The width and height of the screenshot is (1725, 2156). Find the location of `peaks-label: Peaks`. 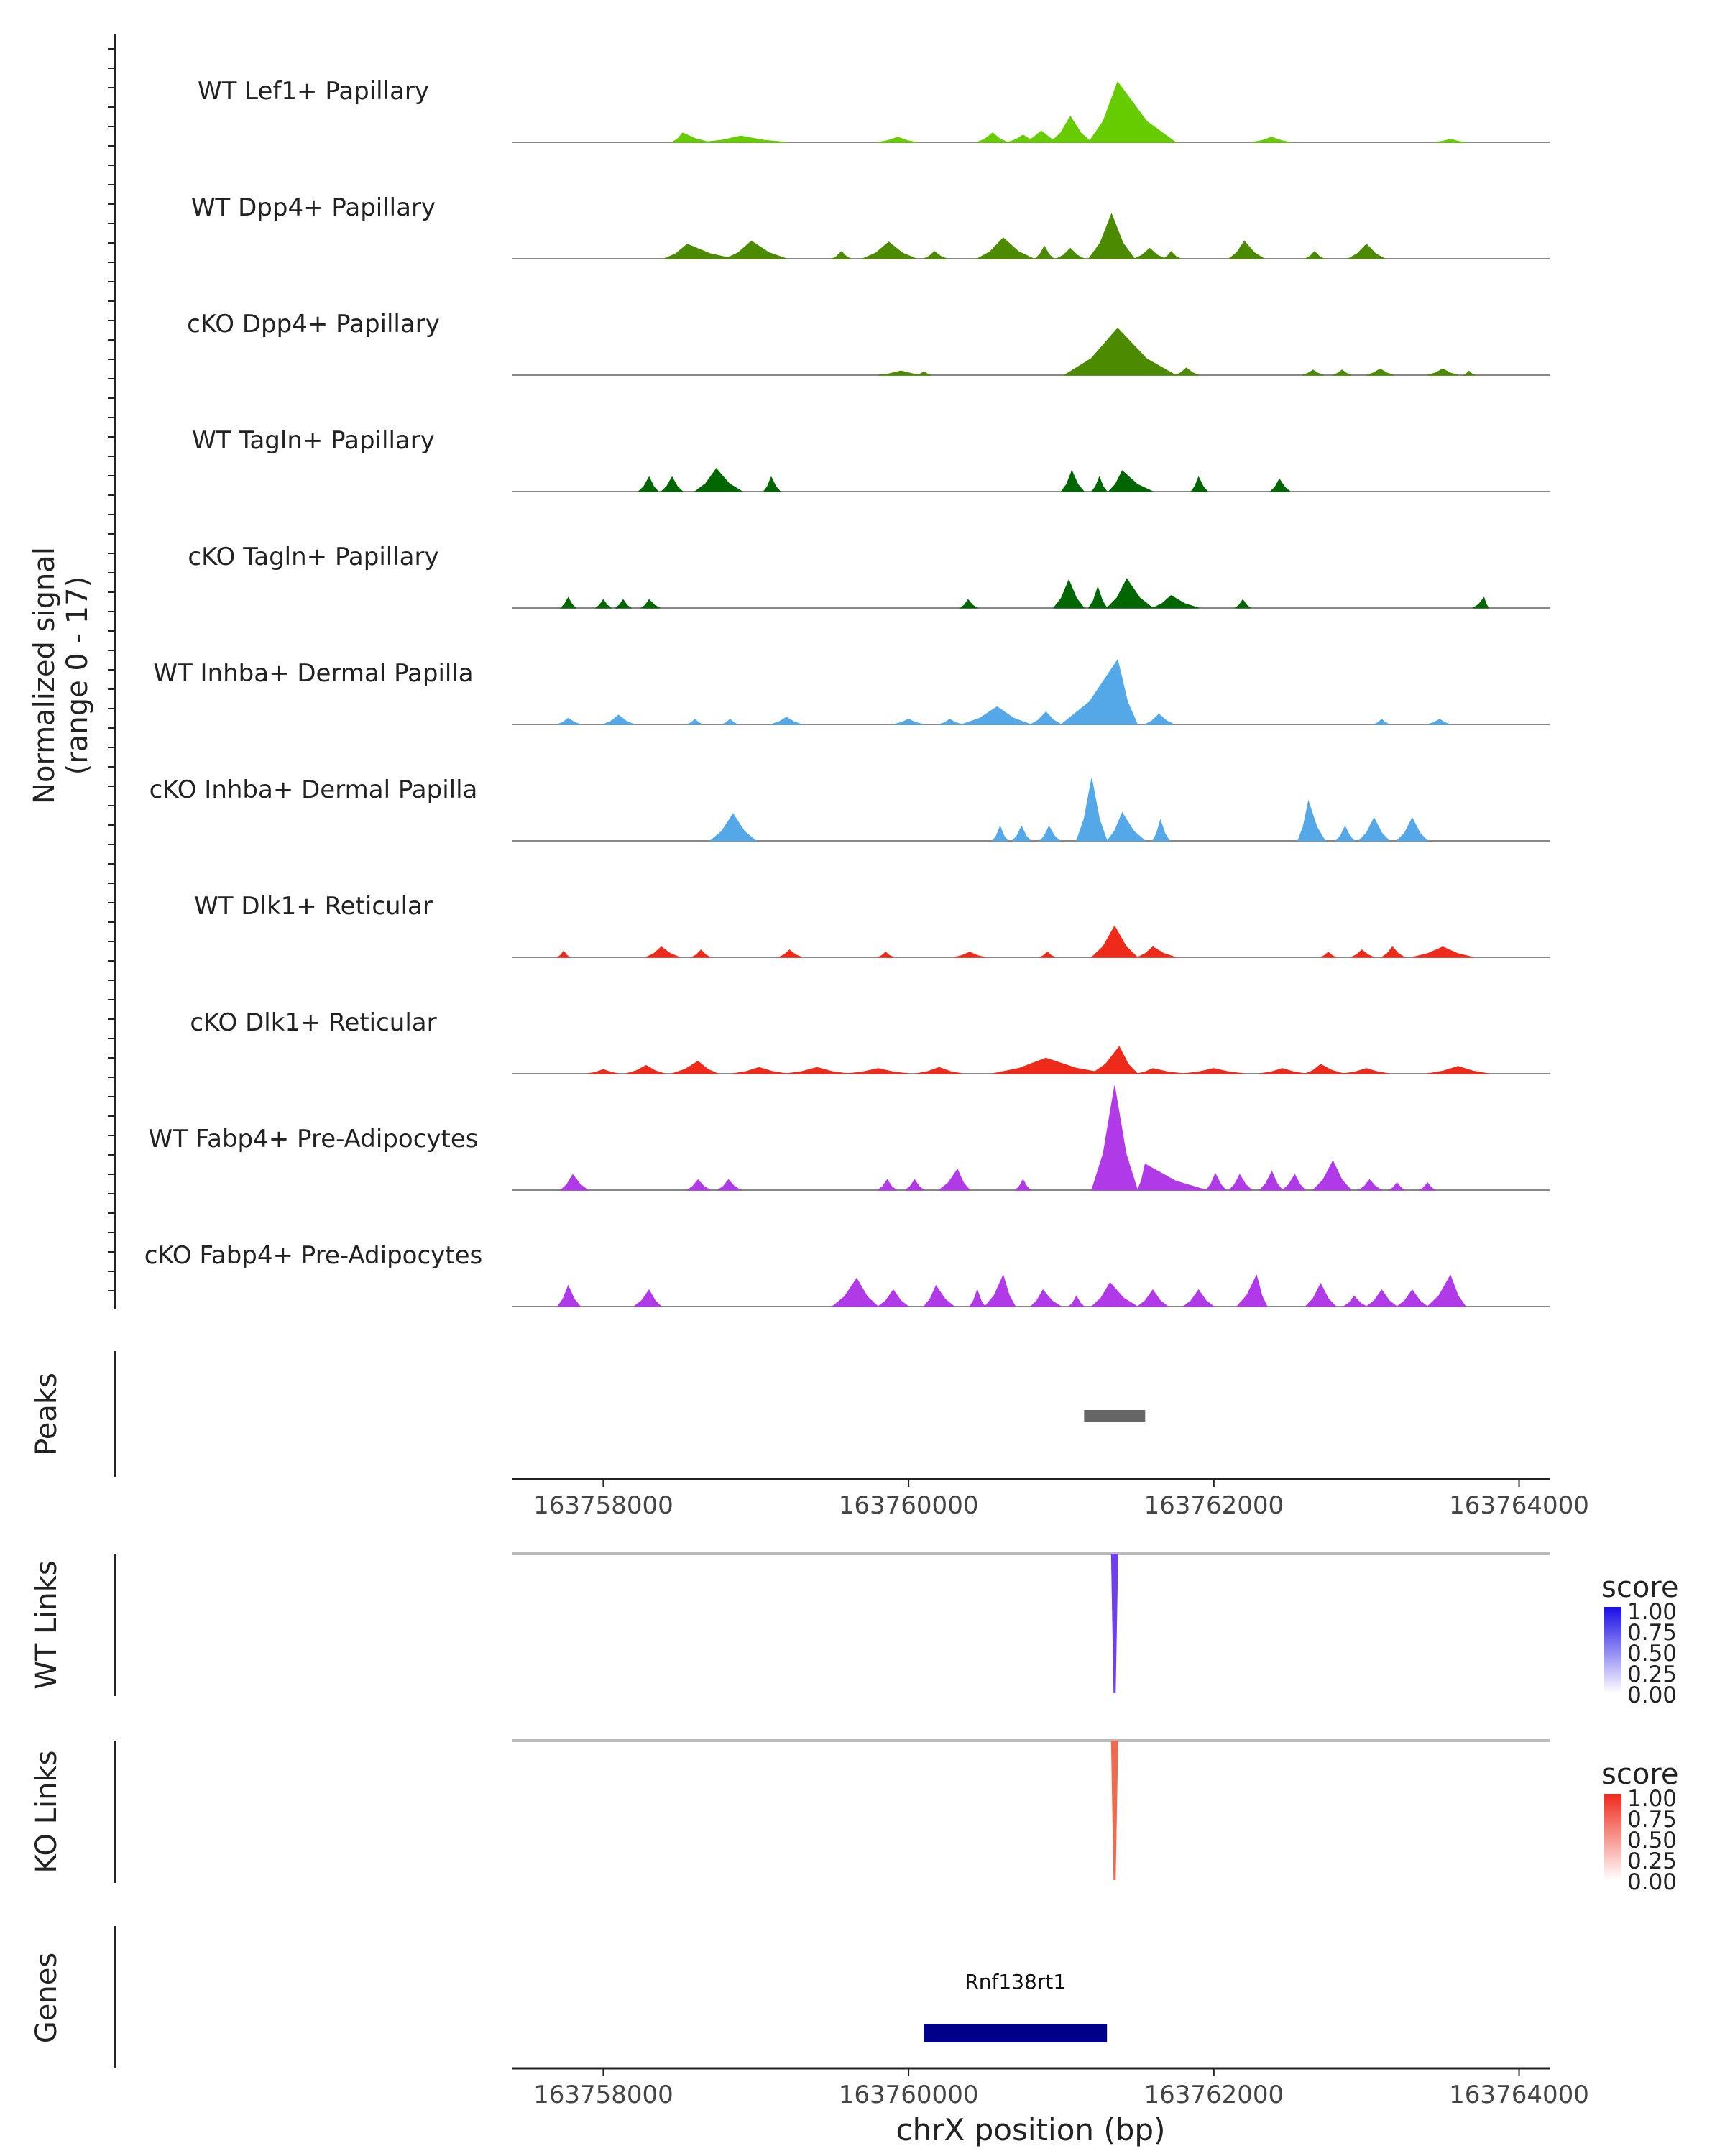

peaks-label: Peaks is located at coordinates (46, 1414).